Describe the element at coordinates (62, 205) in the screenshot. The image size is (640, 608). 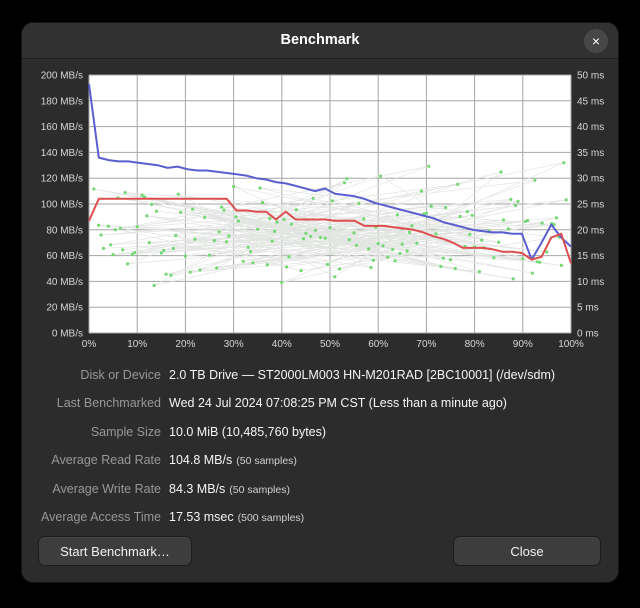
I see `left-axis-label: 100 MB/s` at that location.